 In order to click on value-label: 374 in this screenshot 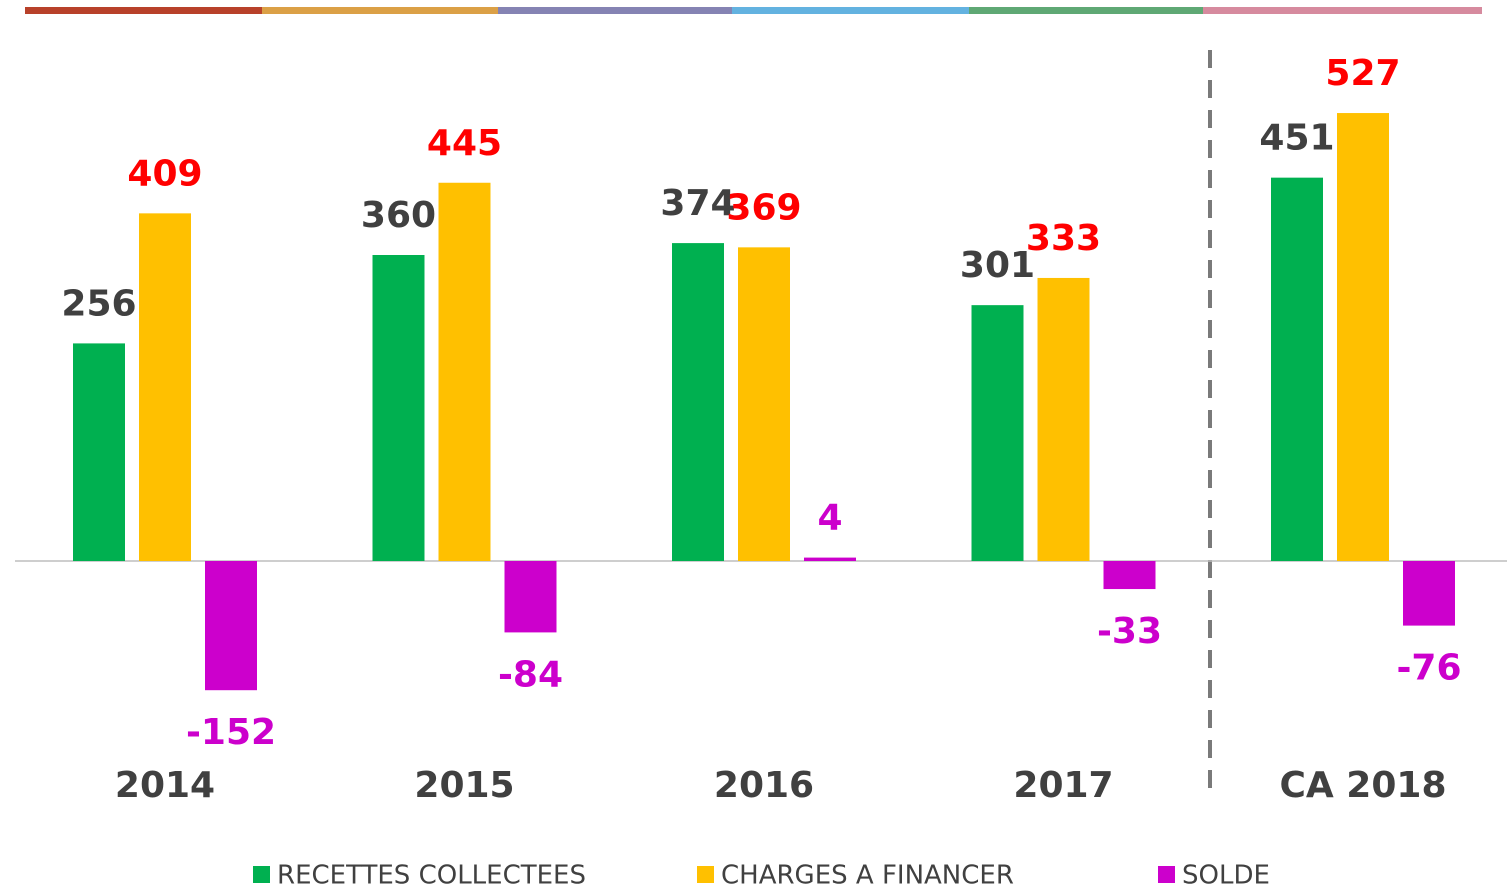, I will do `click(697, 203)`.